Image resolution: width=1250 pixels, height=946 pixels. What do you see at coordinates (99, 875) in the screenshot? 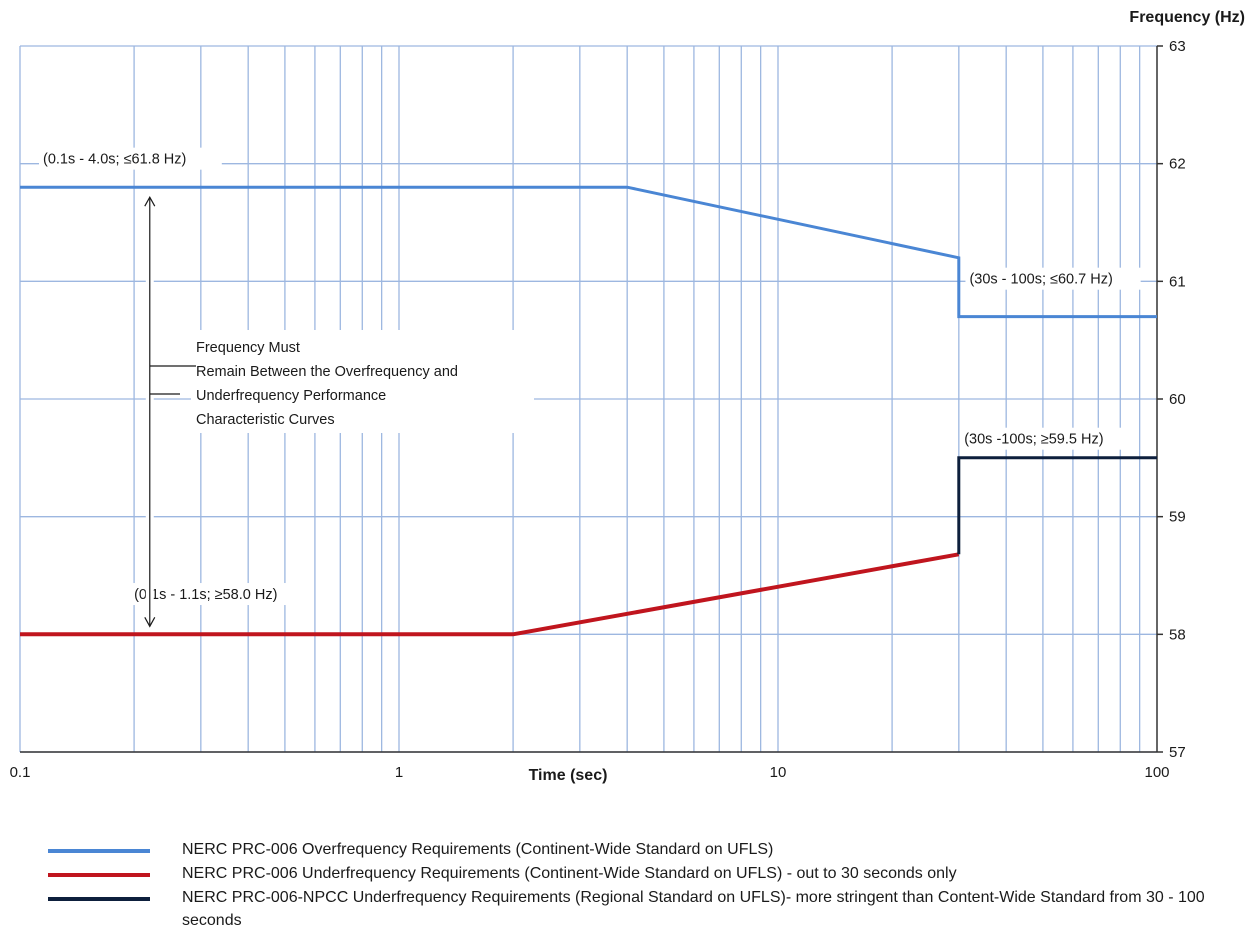
I see `legend-swatch-underfrequency` at bounding box center [99, 875].